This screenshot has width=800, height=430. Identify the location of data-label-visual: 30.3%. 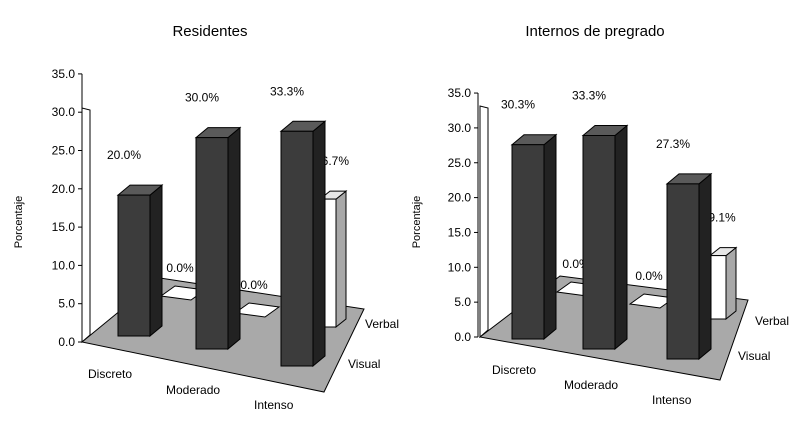
(518, 105).